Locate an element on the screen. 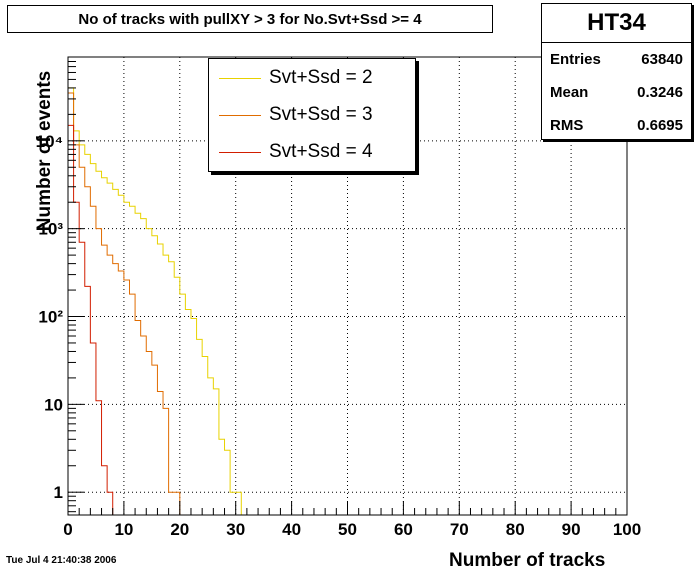  stats-histogram-name: HT34 is located at coordinates (616, 23).